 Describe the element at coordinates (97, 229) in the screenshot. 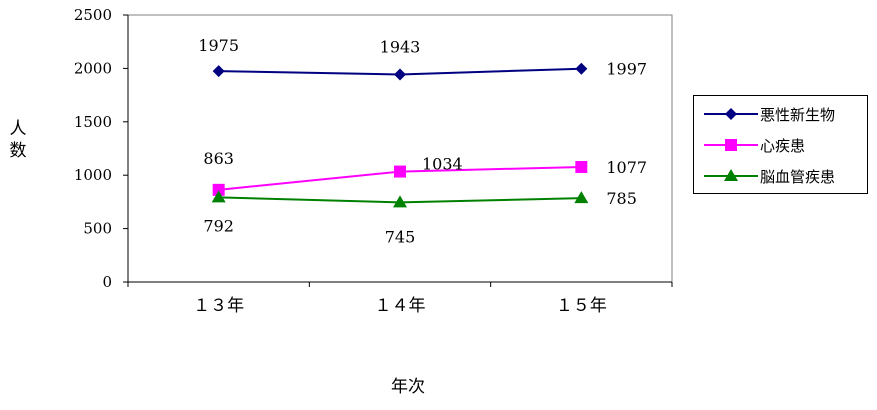

I see `y-tick-label-1: 500` at that location.